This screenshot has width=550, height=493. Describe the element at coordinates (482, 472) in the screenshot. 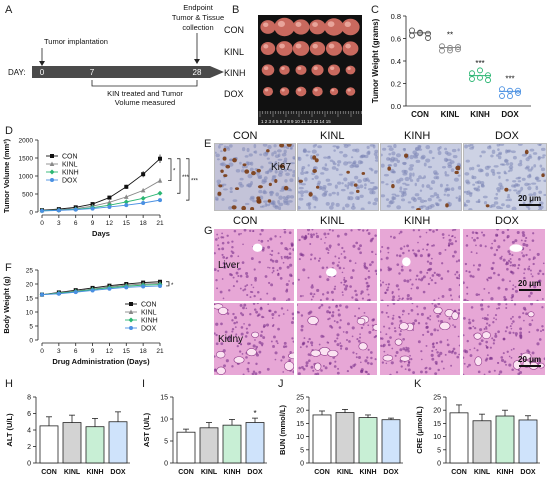

I see `k-x-tick-label: KINL` at that location.